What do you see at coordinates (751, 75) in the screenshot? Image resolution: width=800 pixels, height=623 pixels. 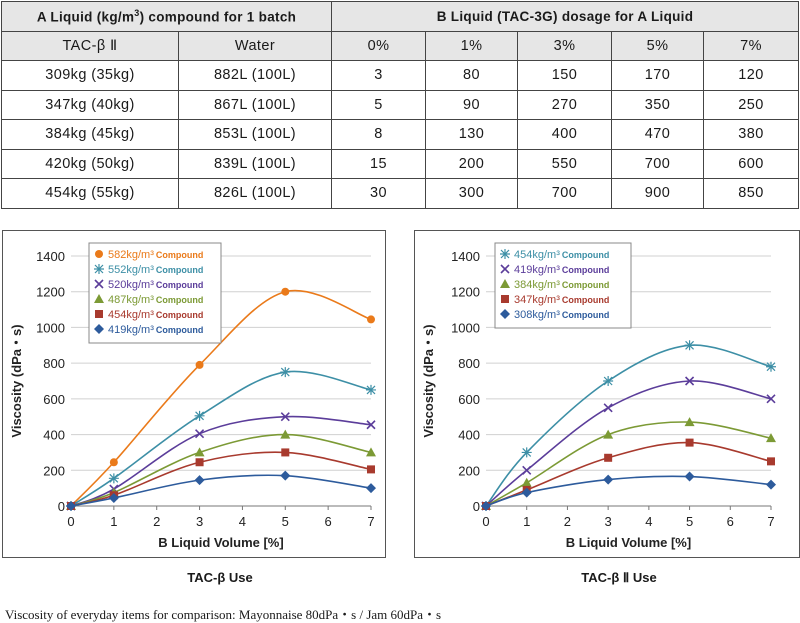 I see `value-cell: 120` at bounding box center [751, 75].